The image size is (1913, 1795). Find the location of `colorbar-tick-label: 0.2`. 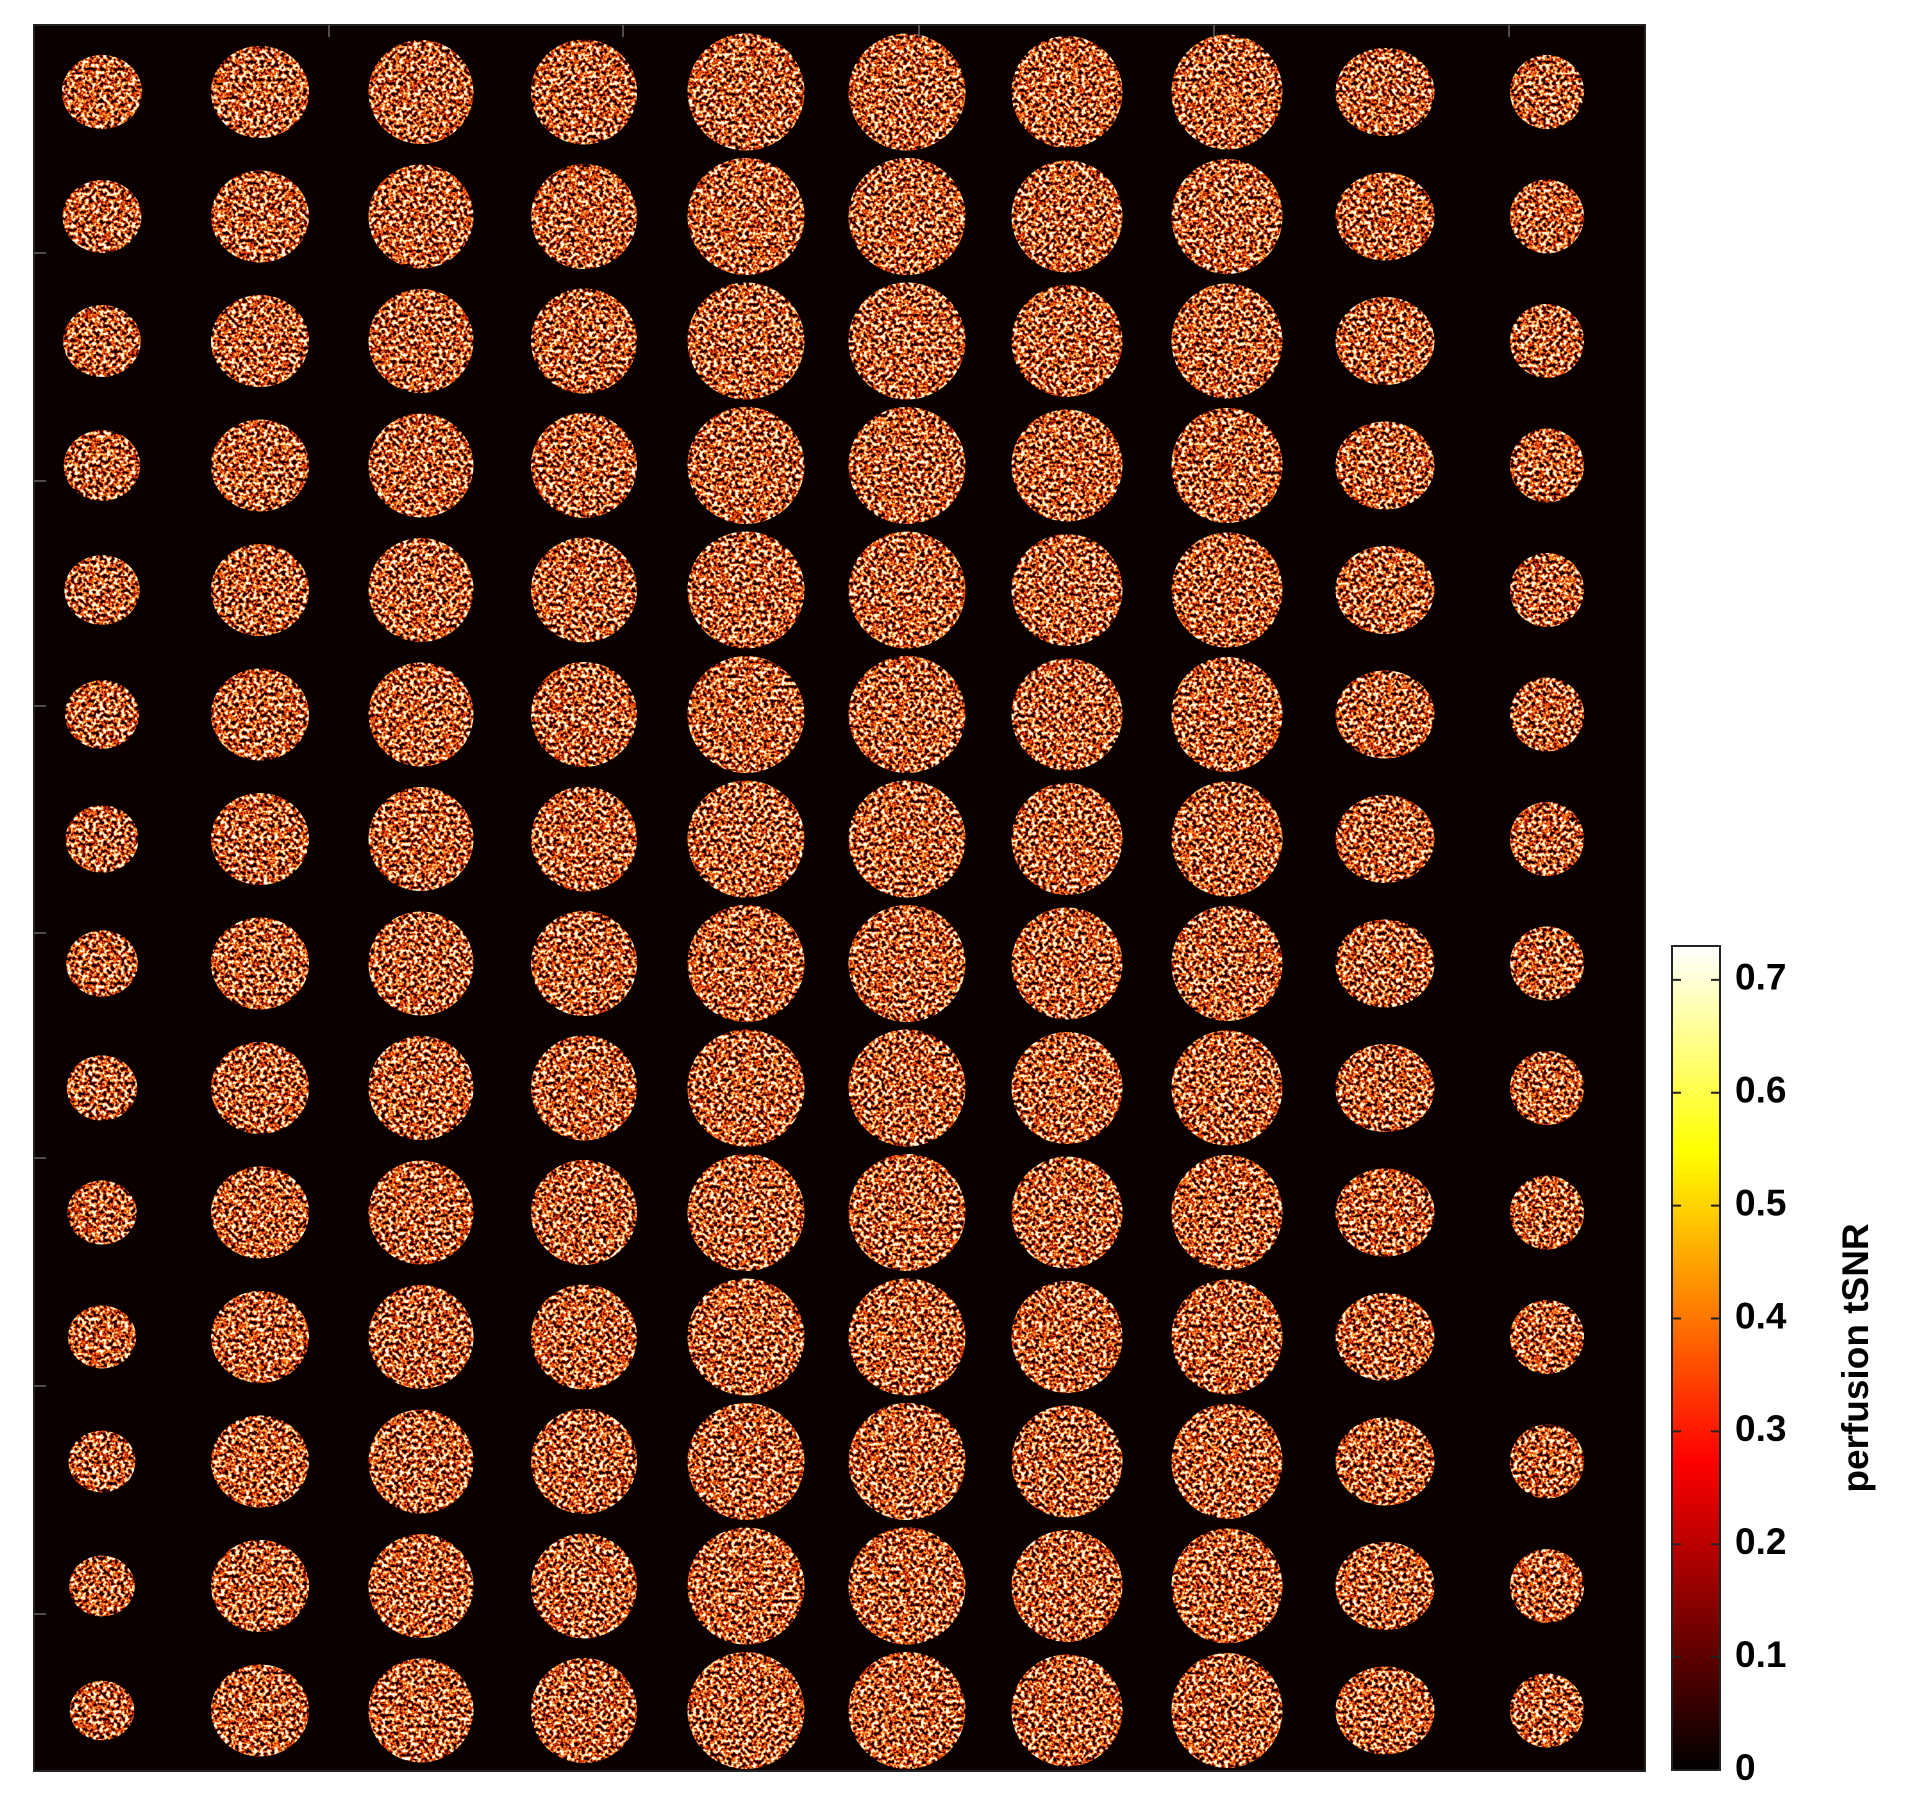

colorbar-tick-label: 0.2 is located at coordinates (1760, 1541).